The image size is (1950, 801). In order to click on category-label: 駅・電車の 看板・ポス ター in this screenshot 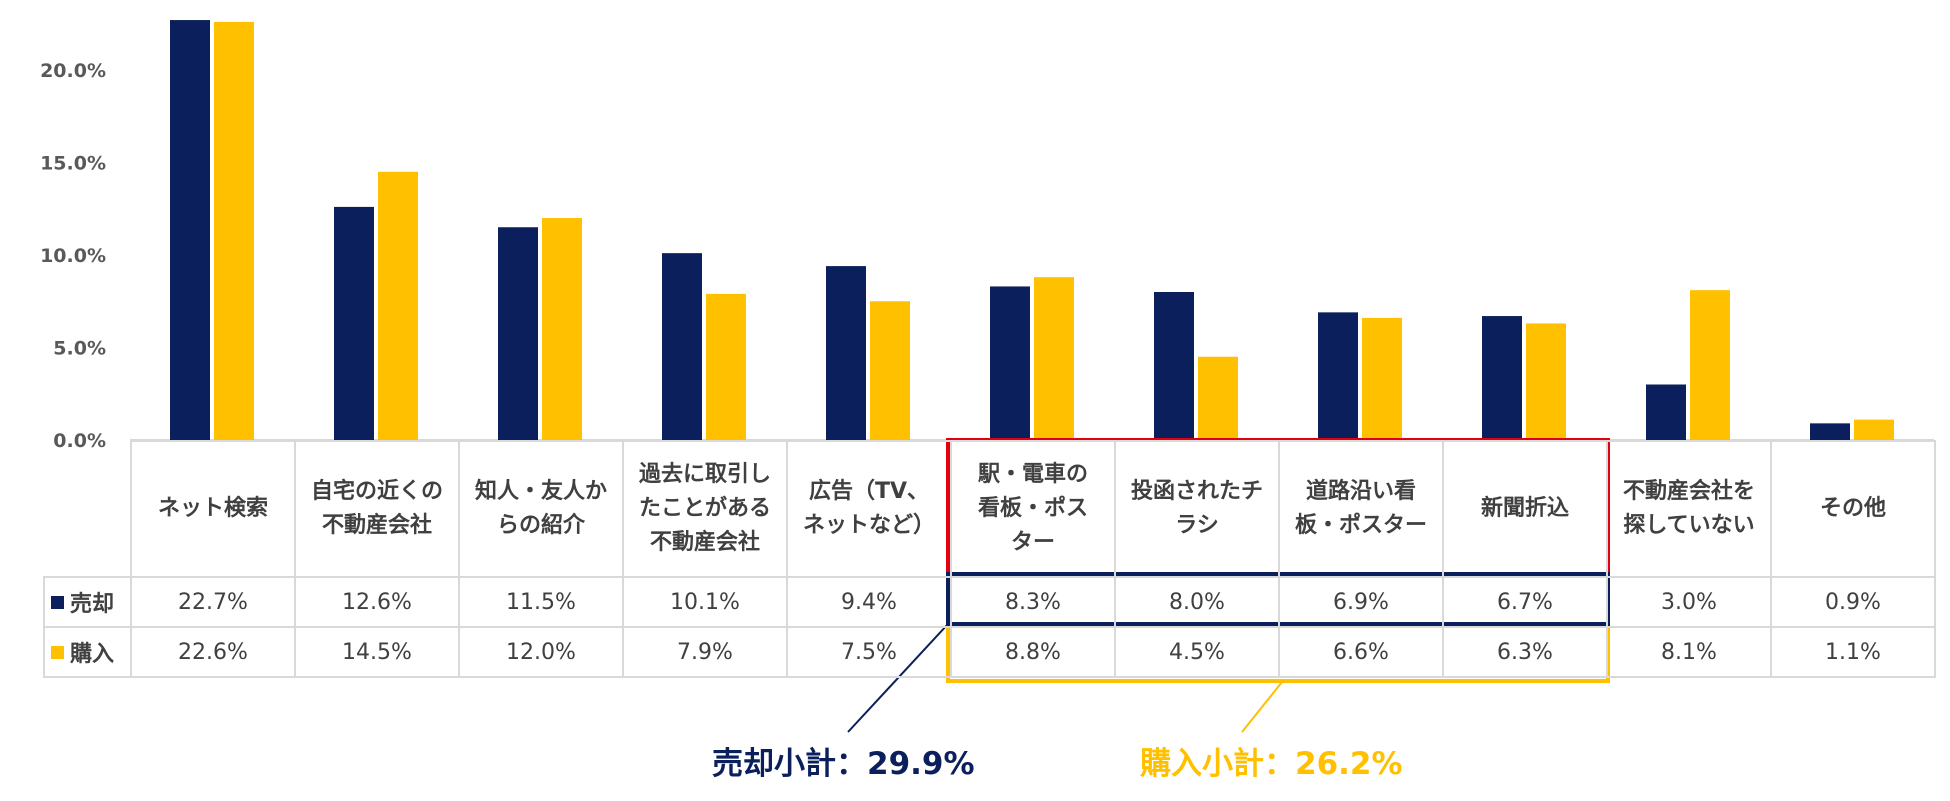, I will do `click(1033, 509)`.